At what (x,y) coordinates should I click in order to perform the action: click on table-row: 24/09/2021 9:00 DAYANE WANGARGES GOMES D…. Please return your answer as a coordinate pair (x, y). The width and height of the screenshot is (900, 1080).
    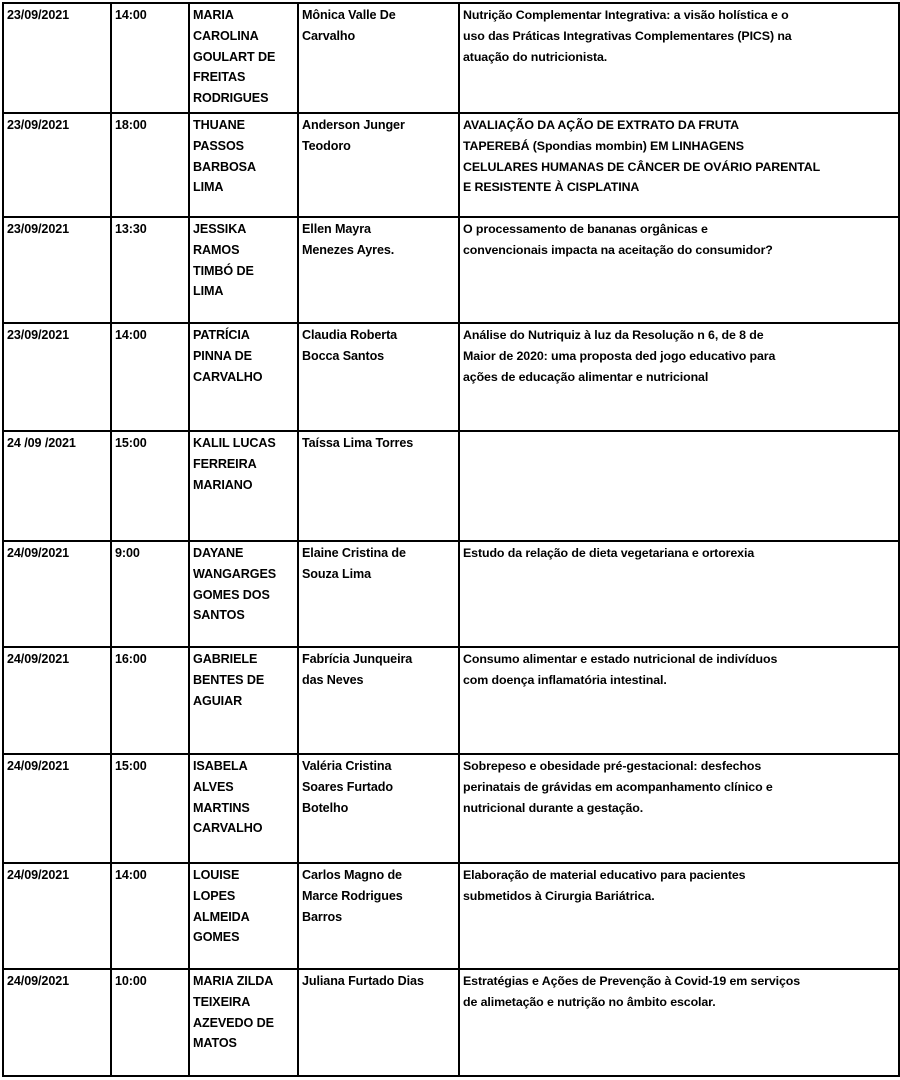
    Looking at the image, I should click on (451, 594).